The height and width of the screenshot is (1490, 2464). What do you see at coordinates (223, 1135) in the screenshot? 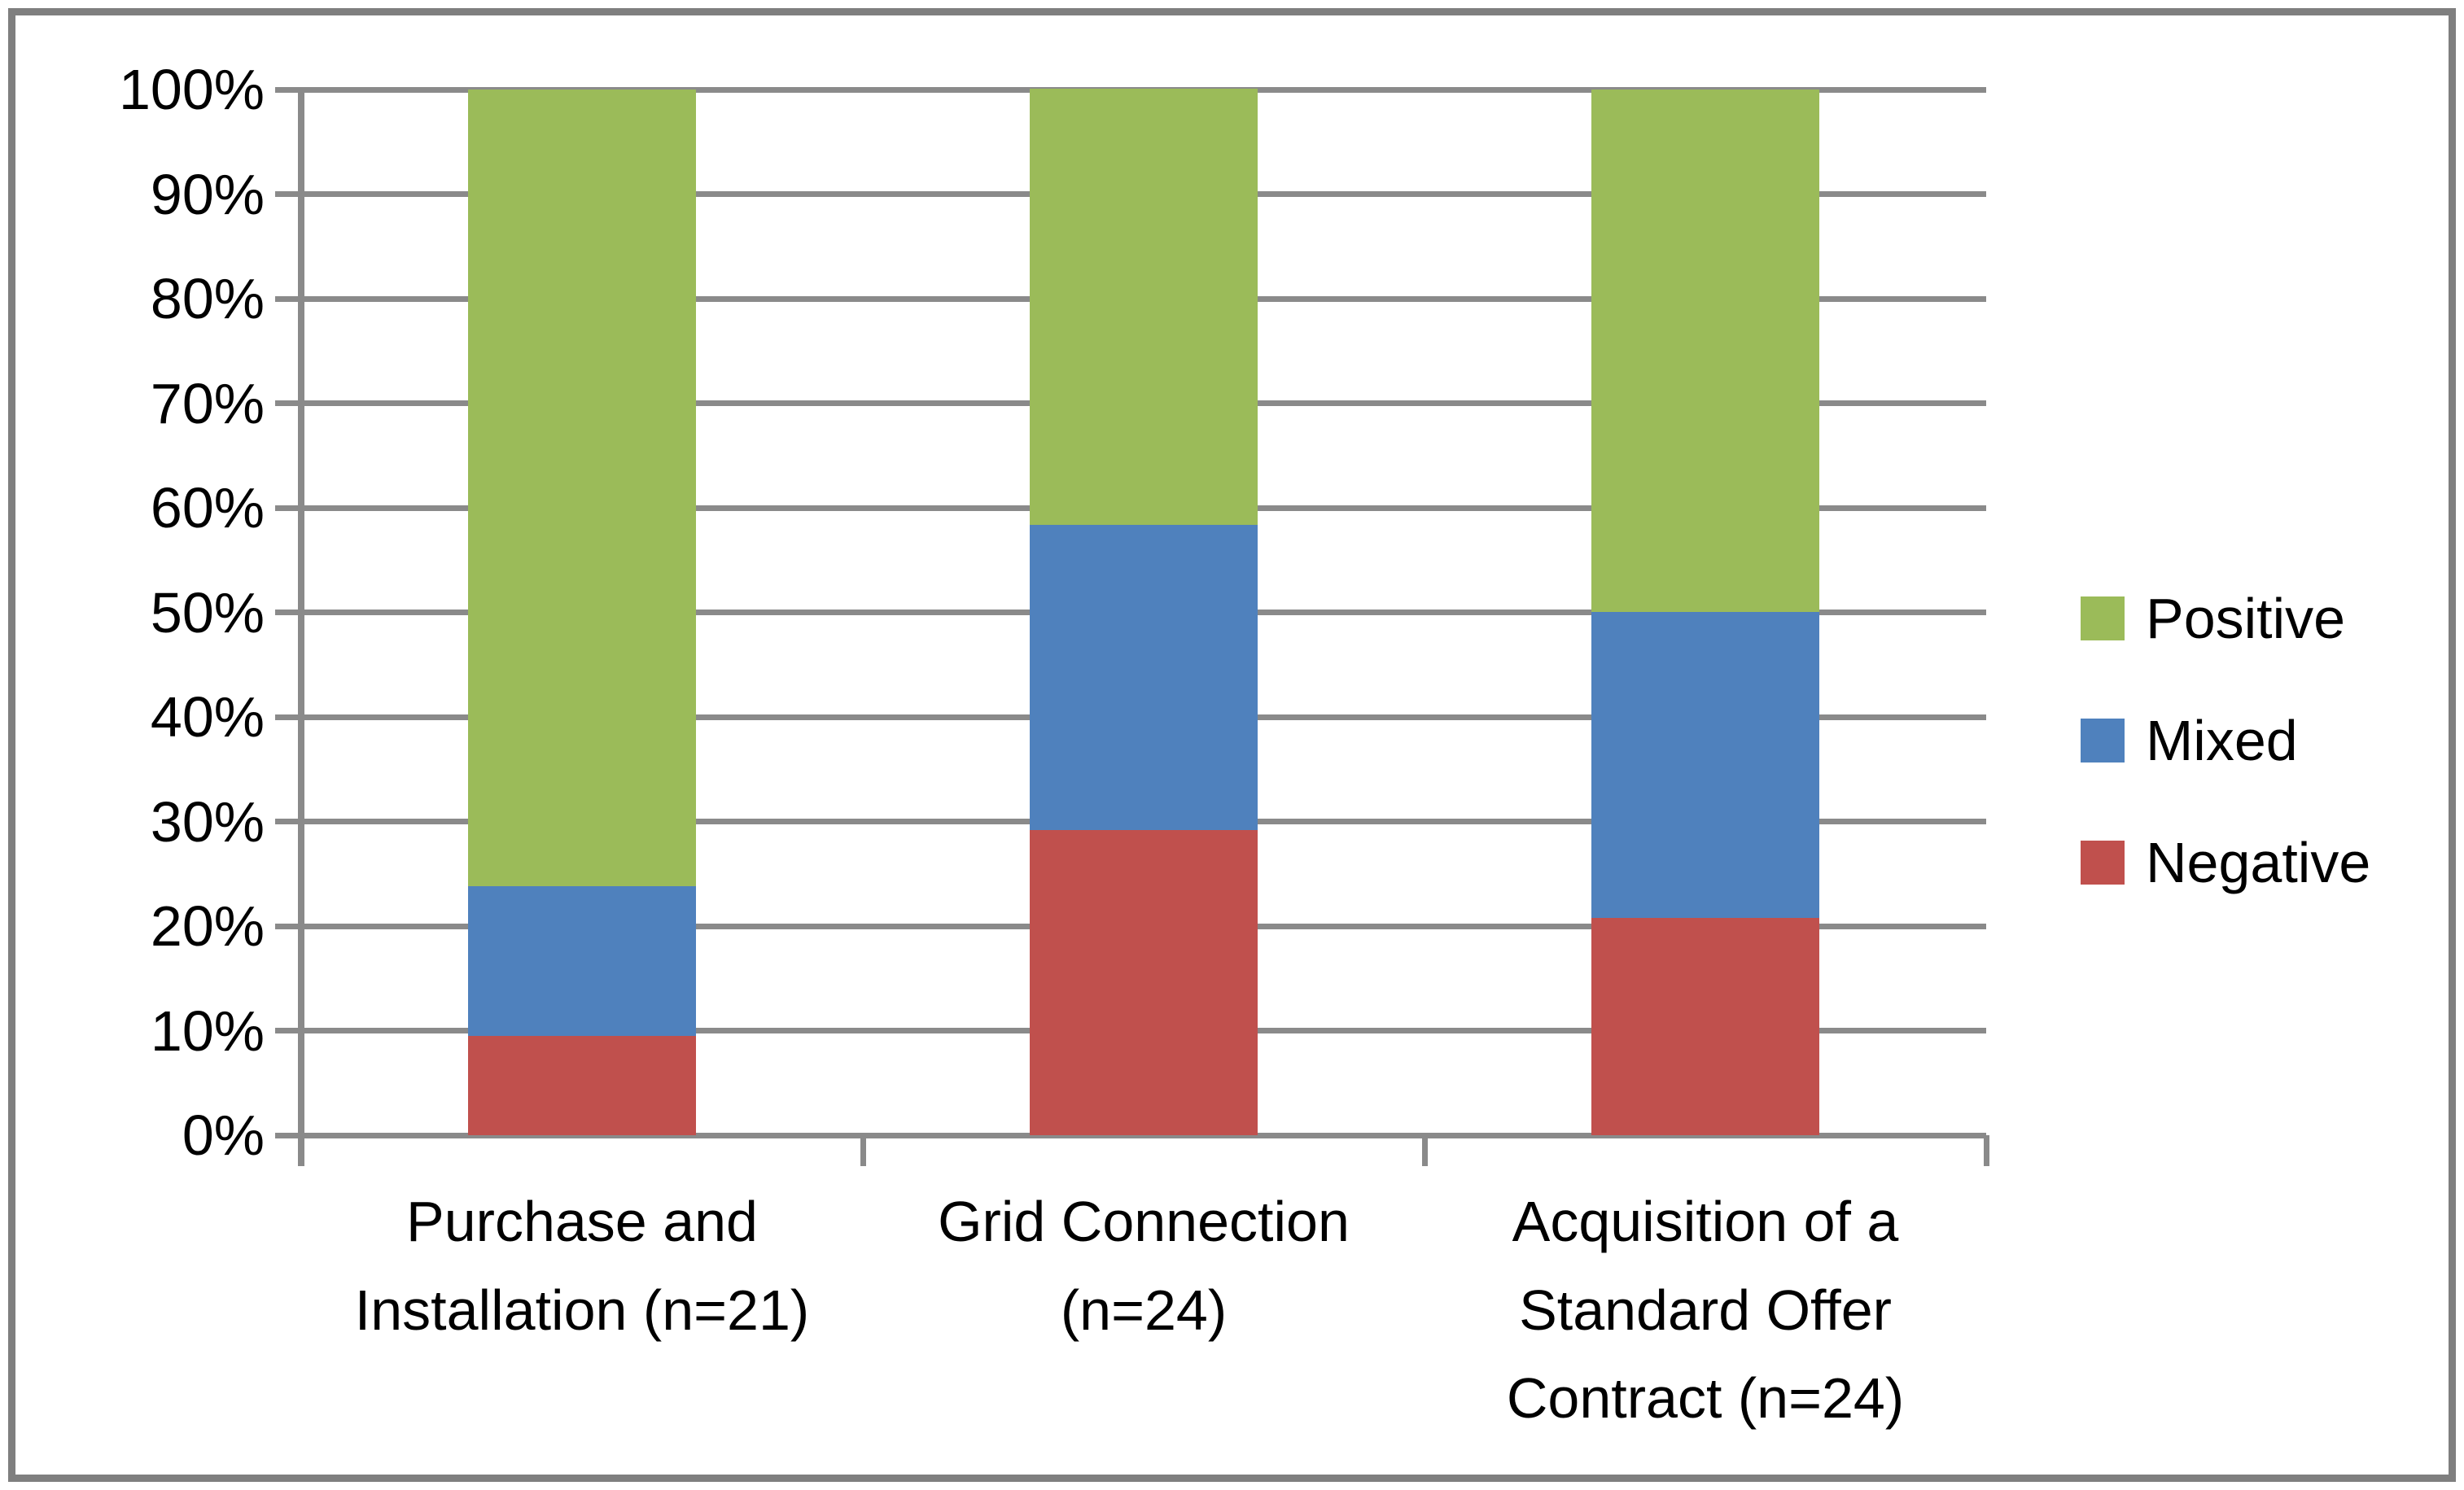
I see `y-tick-label: 0%` at bounding box center [223, 1135].